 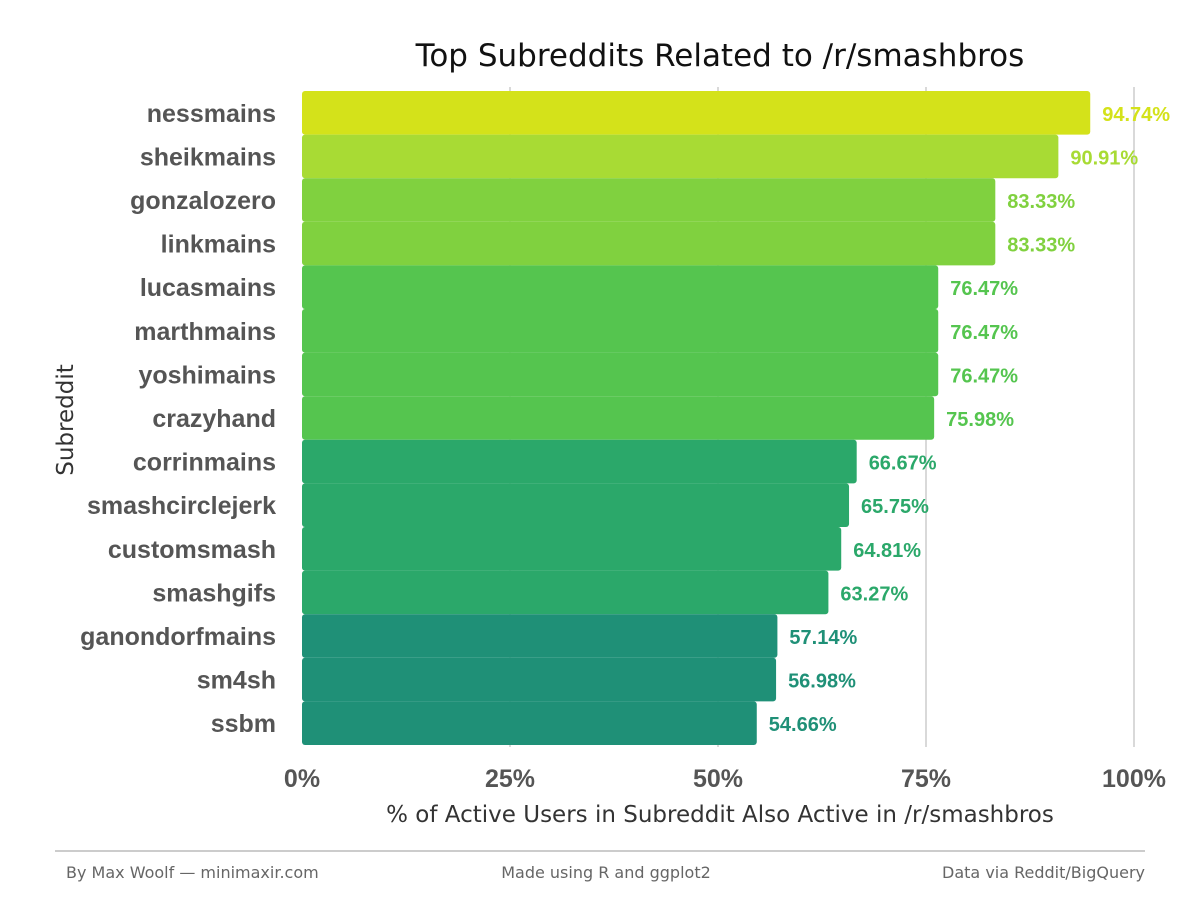 What do you see at coordinates (510, 779) in the screenshot?
I see `x-tick-label-25: 25%` at bounding box center [510, 779].